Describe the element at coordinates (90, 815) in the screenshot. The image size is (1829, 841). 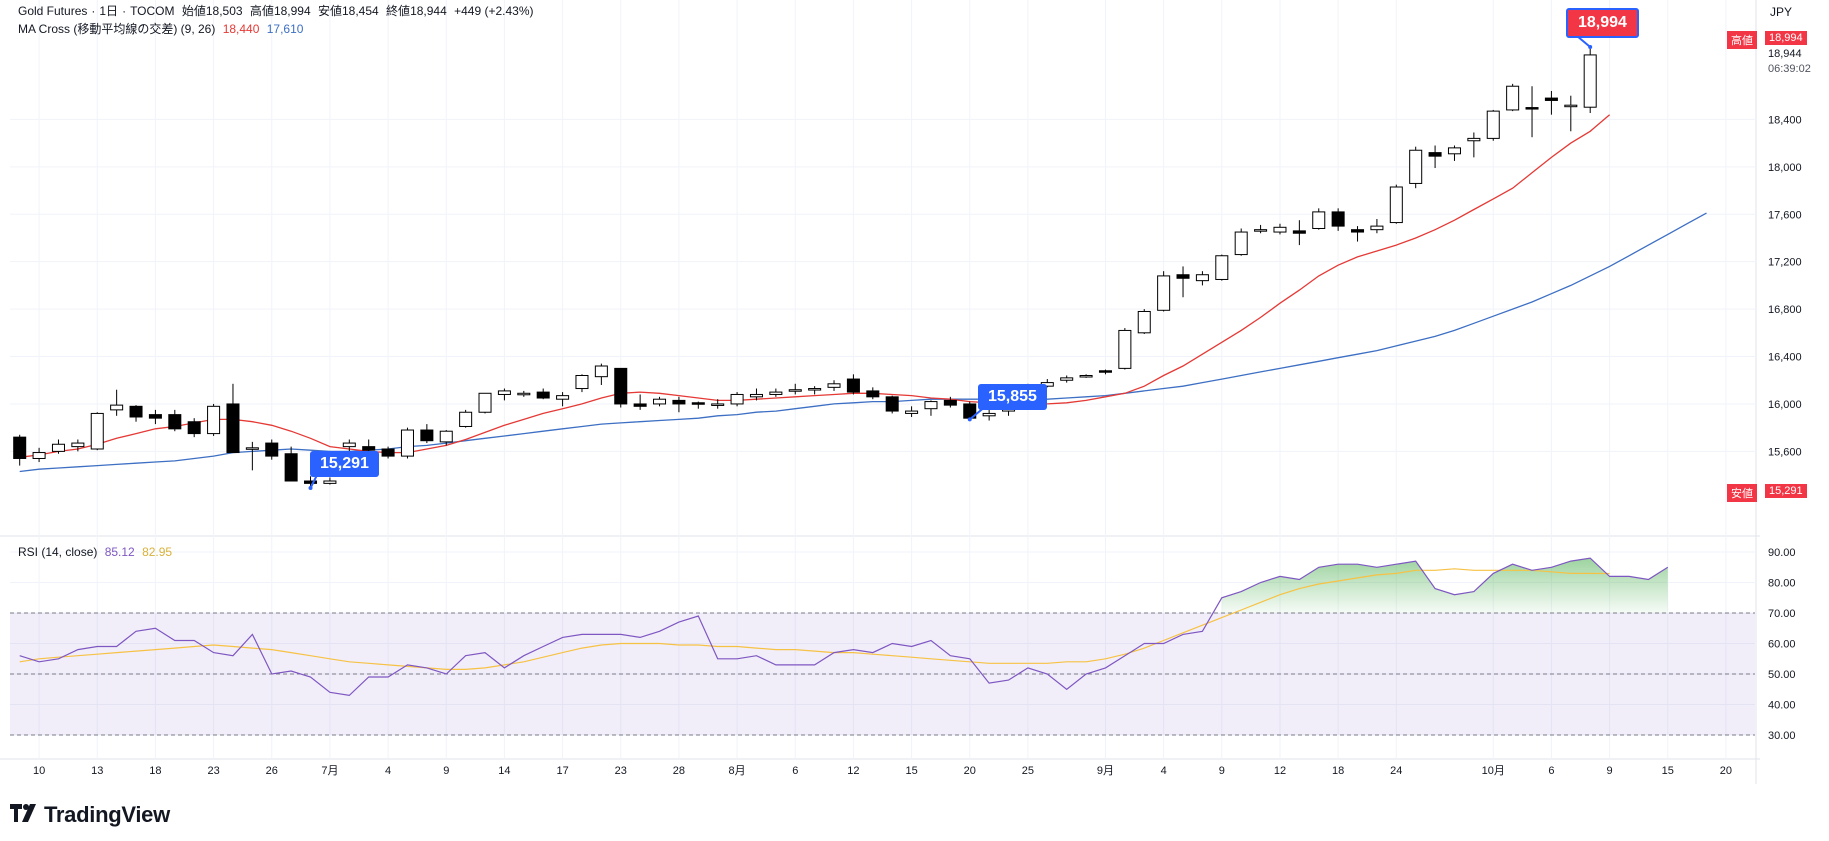
I see `tradingview-logo: TradingView` at that location.